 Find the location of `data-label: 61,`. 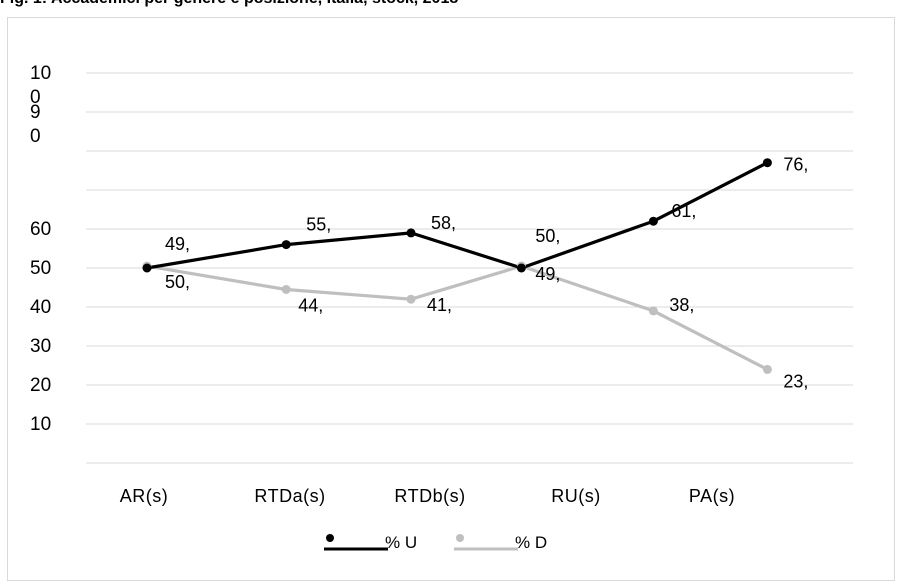

data-label: 61, is located at coordinates (683, 211).